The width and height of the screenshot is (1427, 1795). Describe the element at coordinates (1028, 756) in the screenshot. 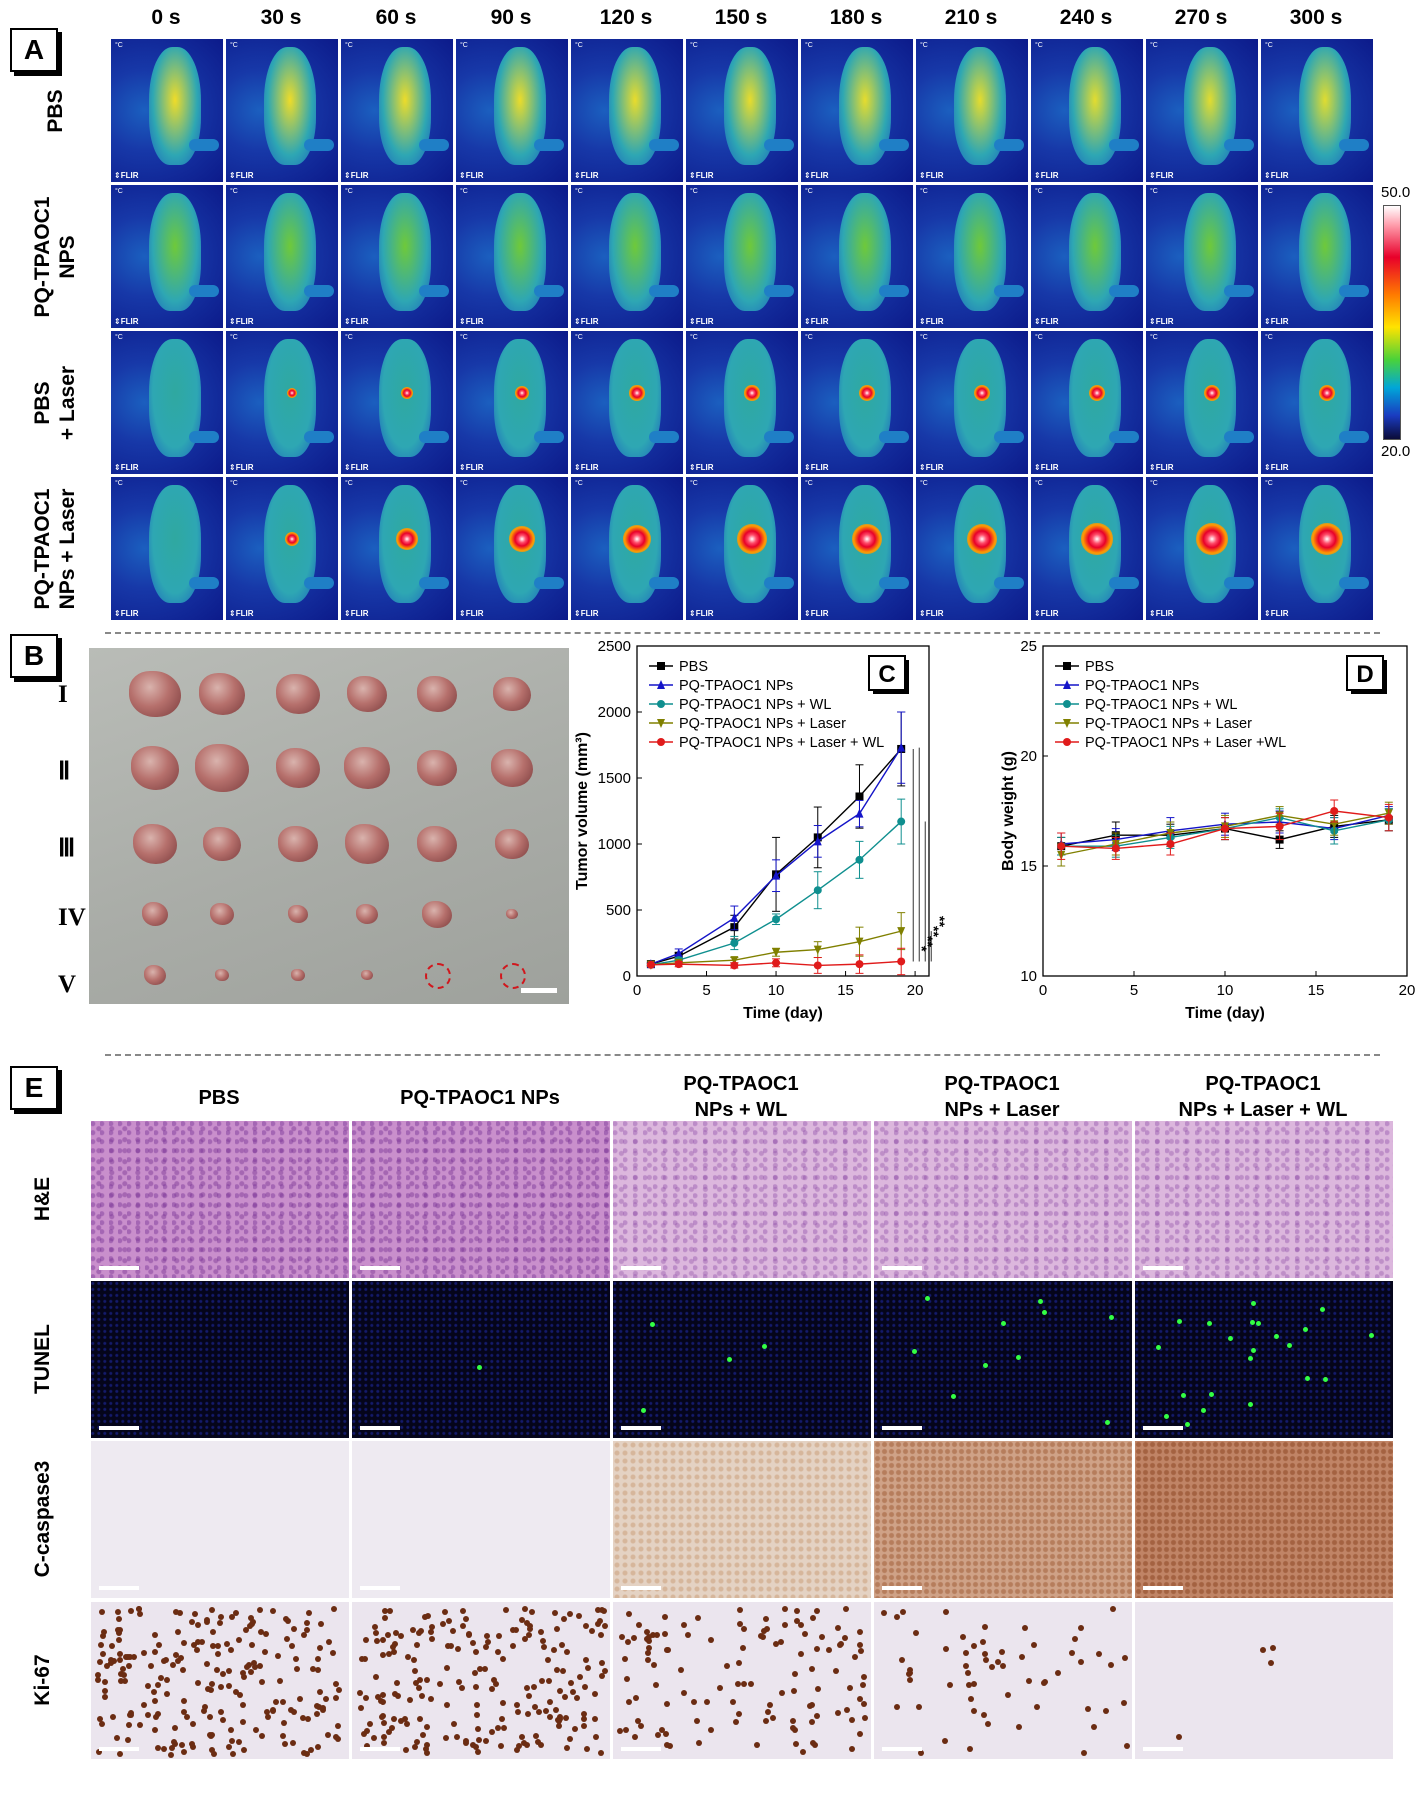

I see `y-tick-label: 20` at that location.